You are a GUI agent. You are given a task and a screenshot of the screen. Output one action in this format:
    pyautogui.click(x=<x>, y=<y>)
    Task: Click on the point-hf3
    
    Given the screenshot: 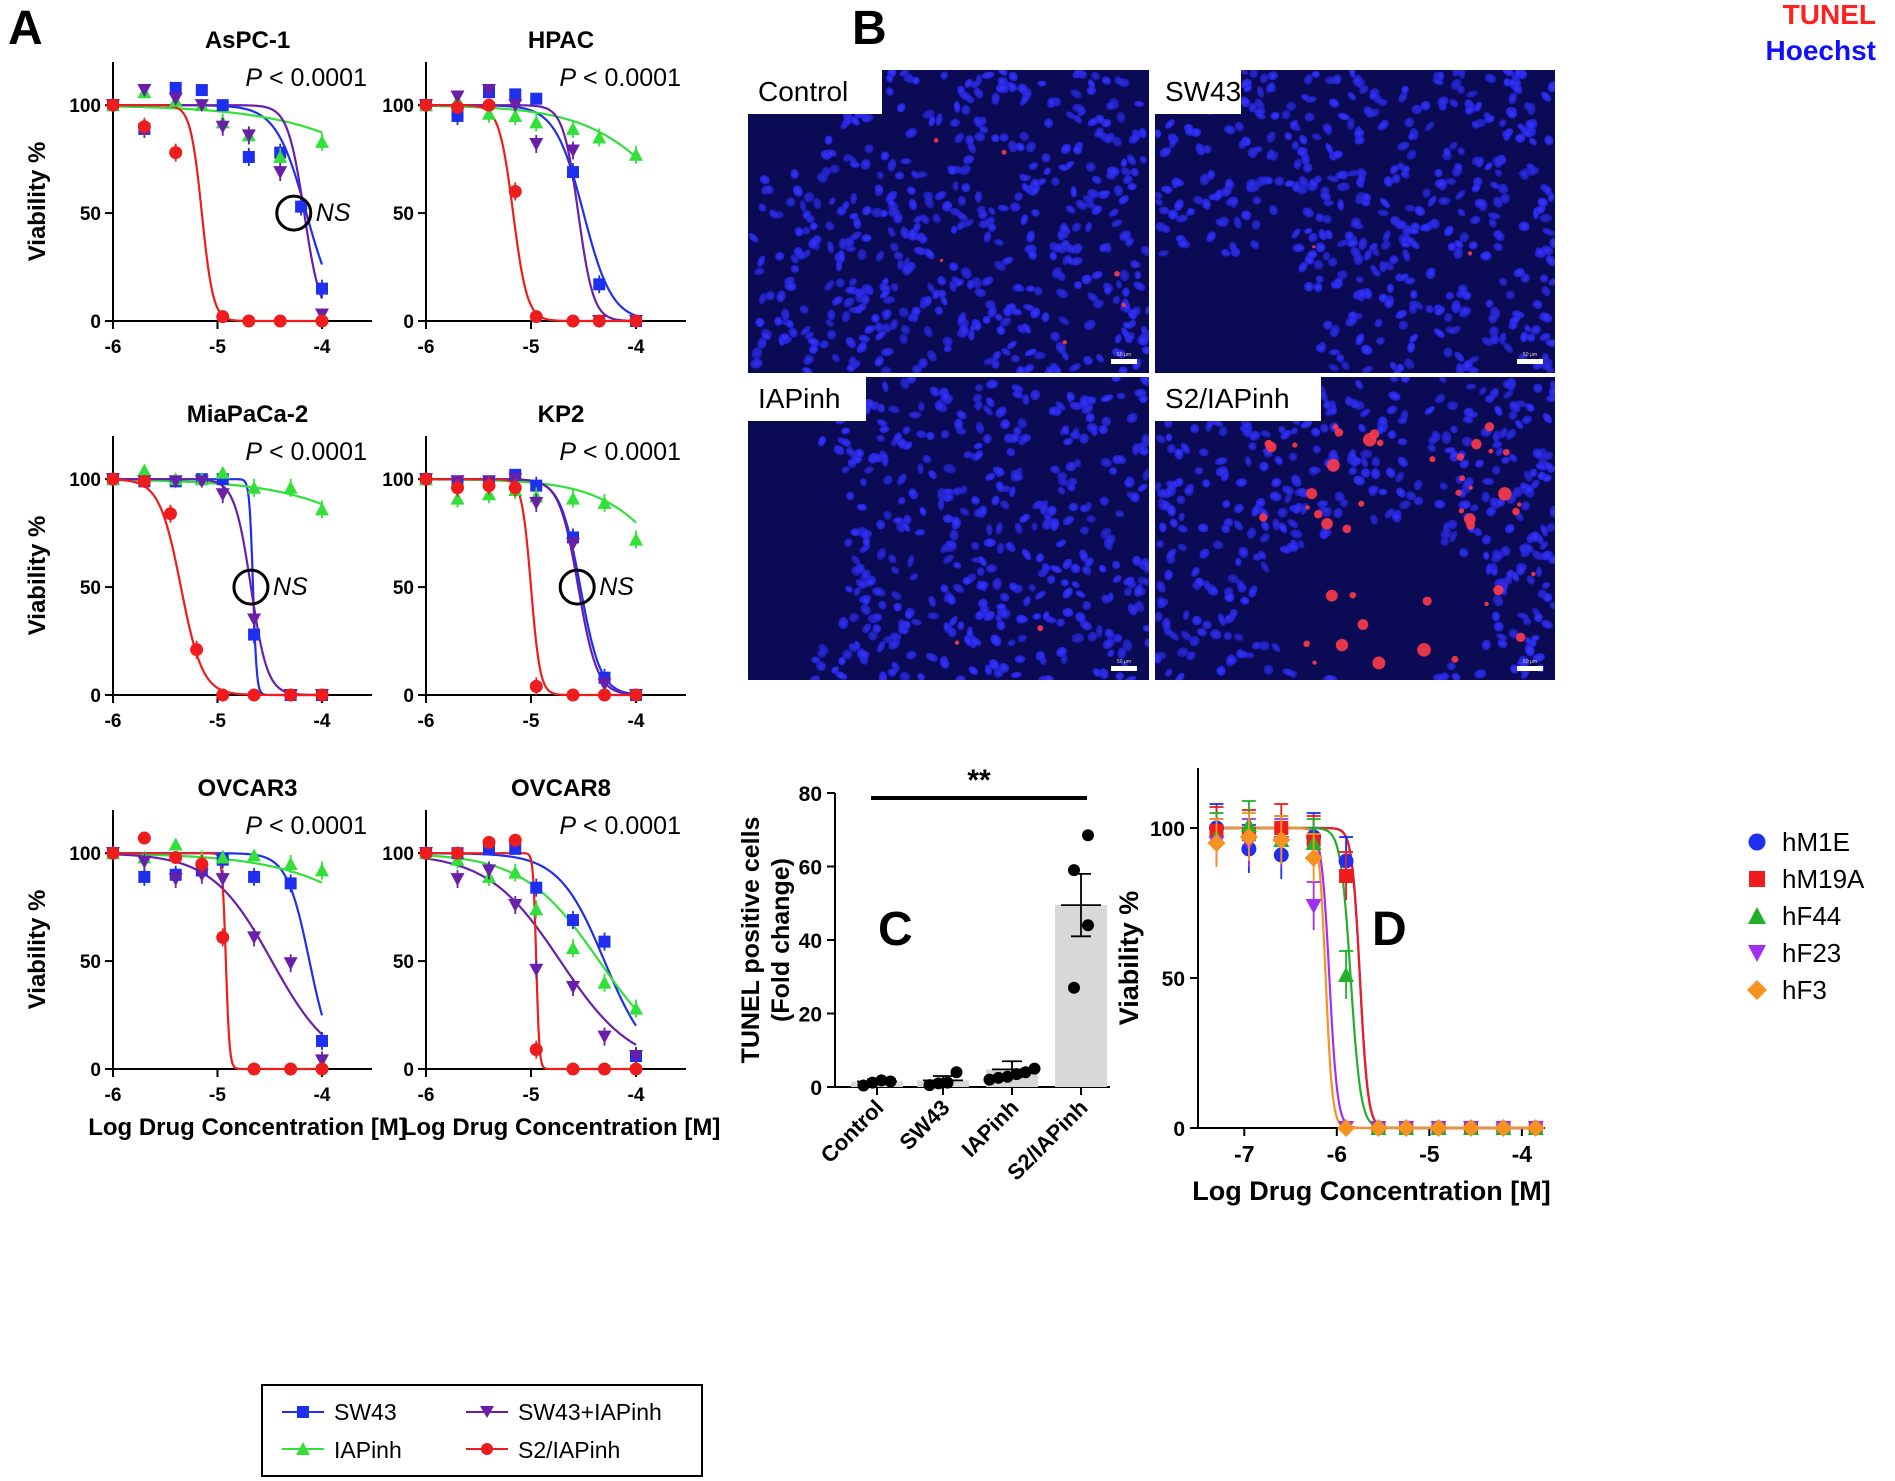 What is the action you would take?
    pyautogui.click(x=1406, y=1128)
    